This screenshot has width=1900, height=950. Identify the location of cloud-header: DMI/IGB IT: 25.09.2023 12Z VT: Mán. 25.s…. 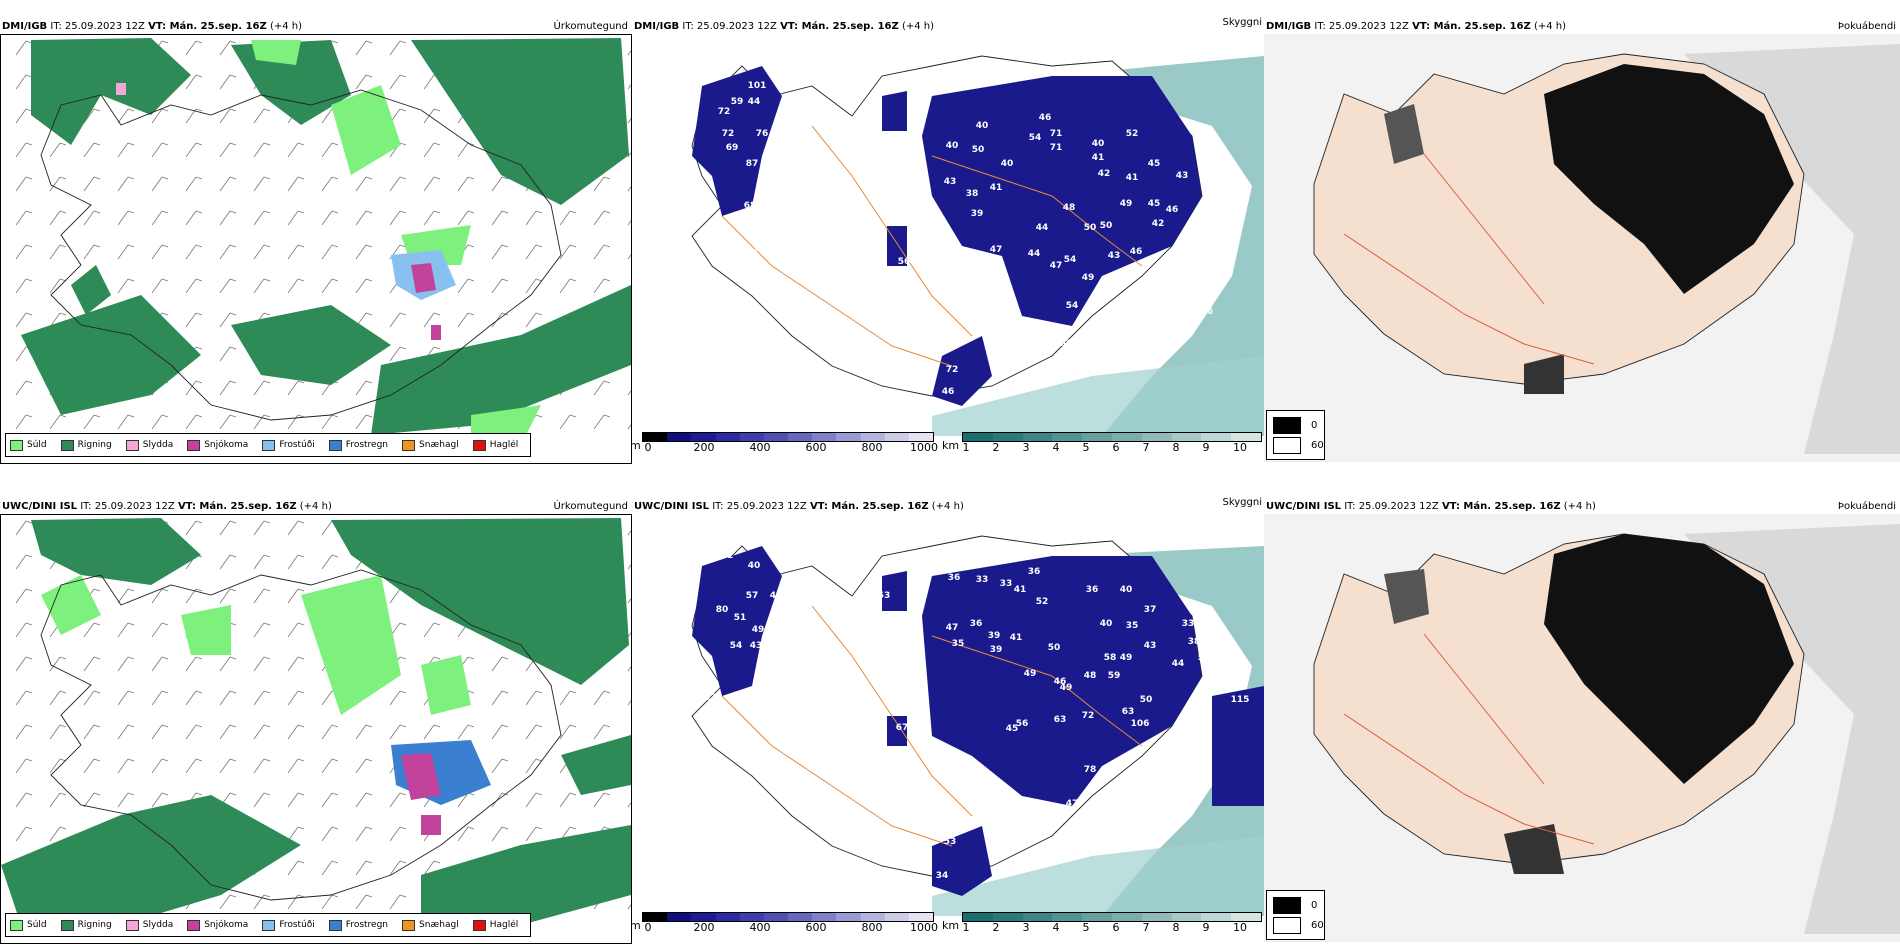
(784, 26).